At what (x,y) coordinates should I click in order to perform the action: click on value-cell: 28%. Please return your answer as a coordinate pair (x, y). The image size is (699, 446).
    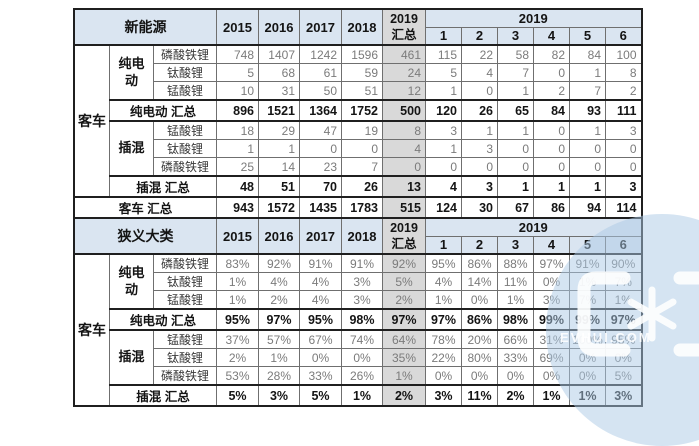
    Looking at the image, I should click on (279, 376).